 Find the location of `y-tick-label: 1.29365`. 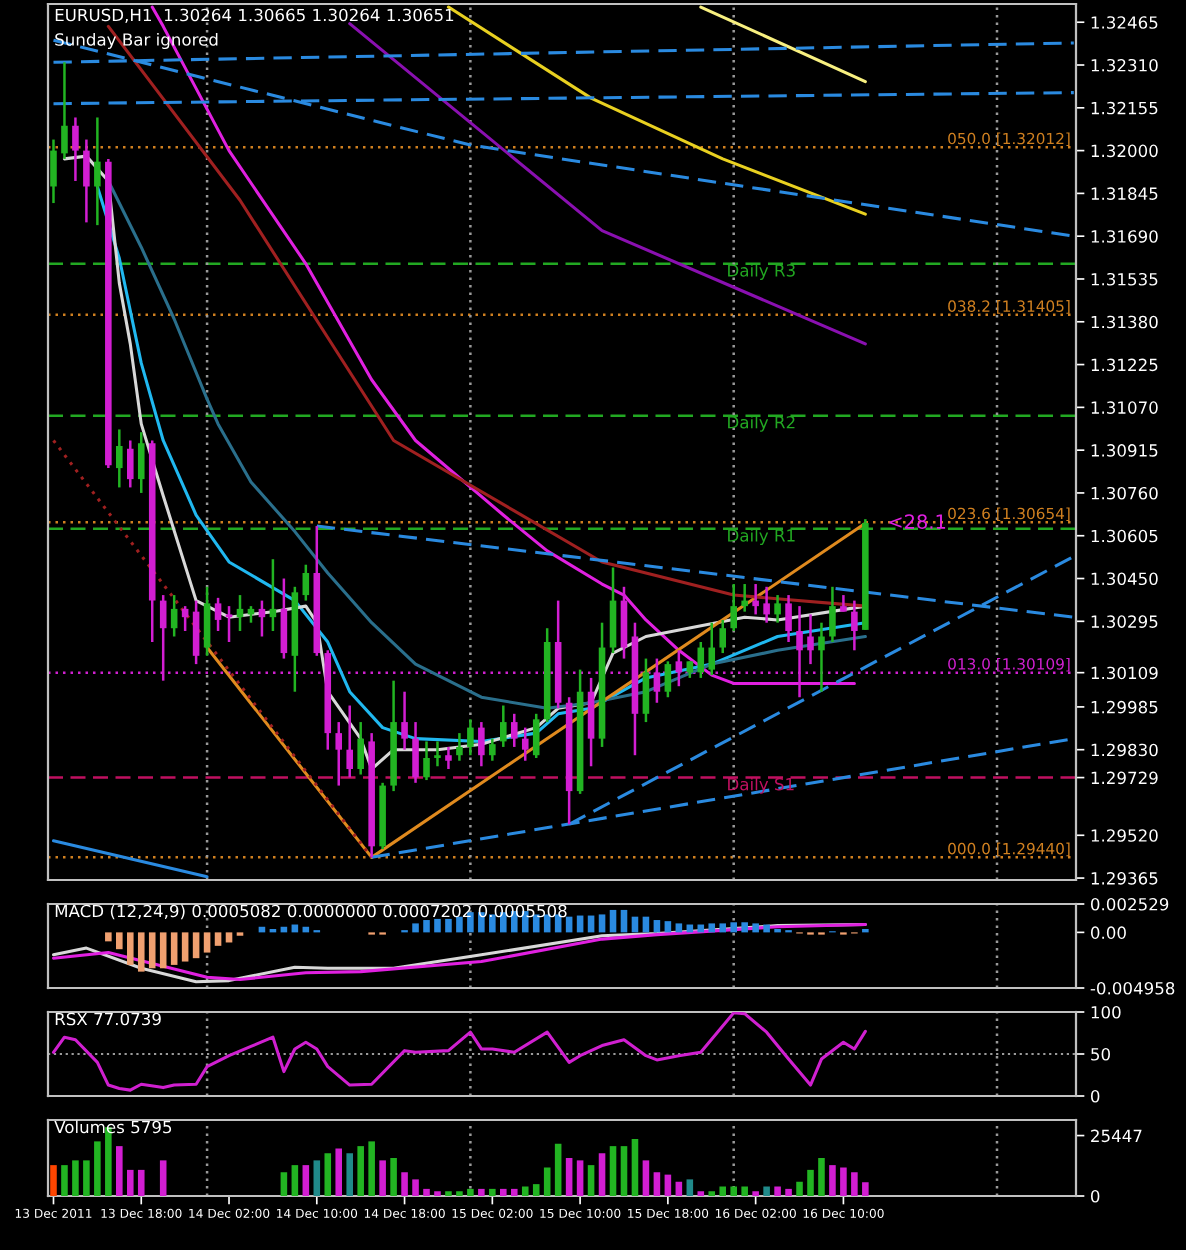

y-tick-label: 1.29365 is located at coordinates (1124, 878).